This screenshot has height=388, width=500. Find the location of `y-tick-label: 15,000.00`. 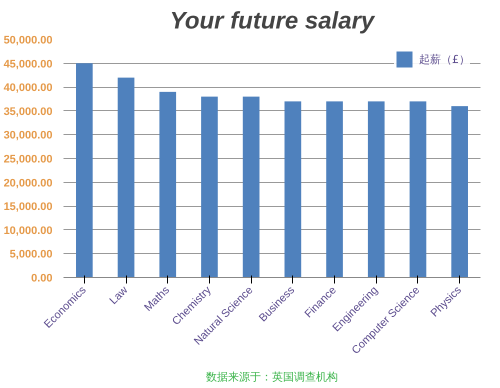

y-tick-label: 15,000.00 is located at coordinates (28, 207).